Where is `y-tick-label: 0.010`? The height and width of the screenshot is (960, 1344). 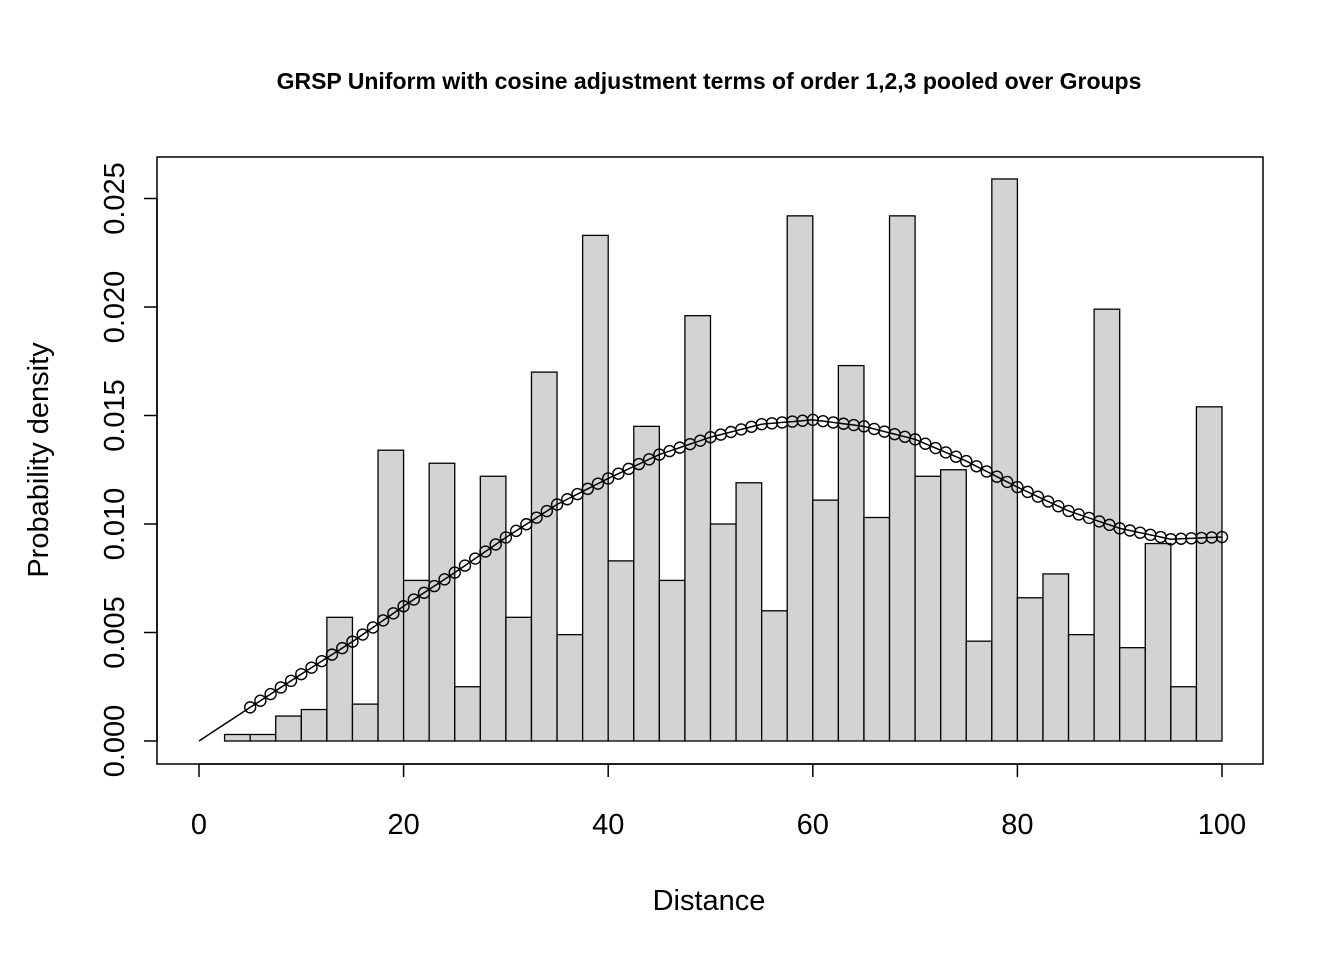
y-tick-label: 0.010 is located at coordinates (115, 524).